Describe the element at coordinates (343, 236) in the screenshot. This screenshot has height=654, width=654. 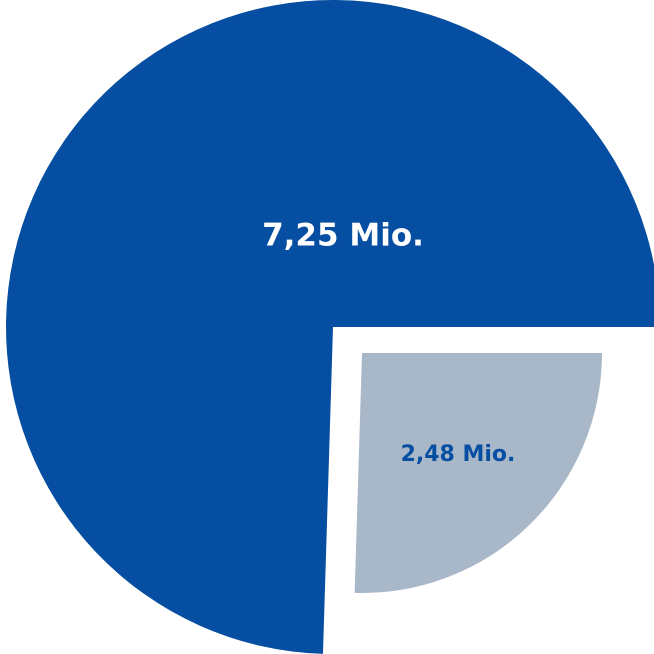
I see `pie-slice-label-0: 7,25 Mio.` at that location.